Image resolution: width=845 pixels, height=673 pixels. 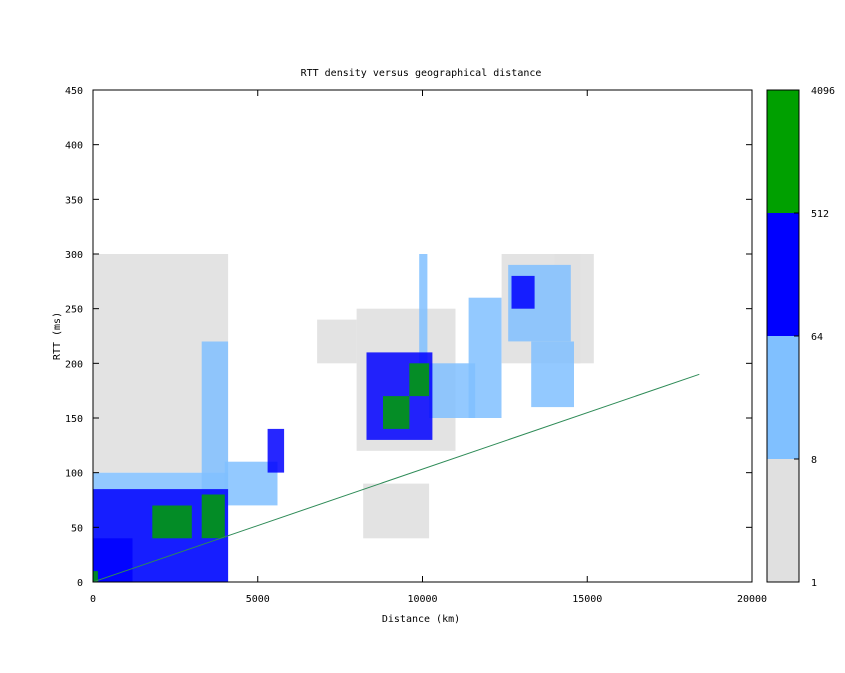 I want to click on y-tick-label: 300, so click(x=74, y=255).